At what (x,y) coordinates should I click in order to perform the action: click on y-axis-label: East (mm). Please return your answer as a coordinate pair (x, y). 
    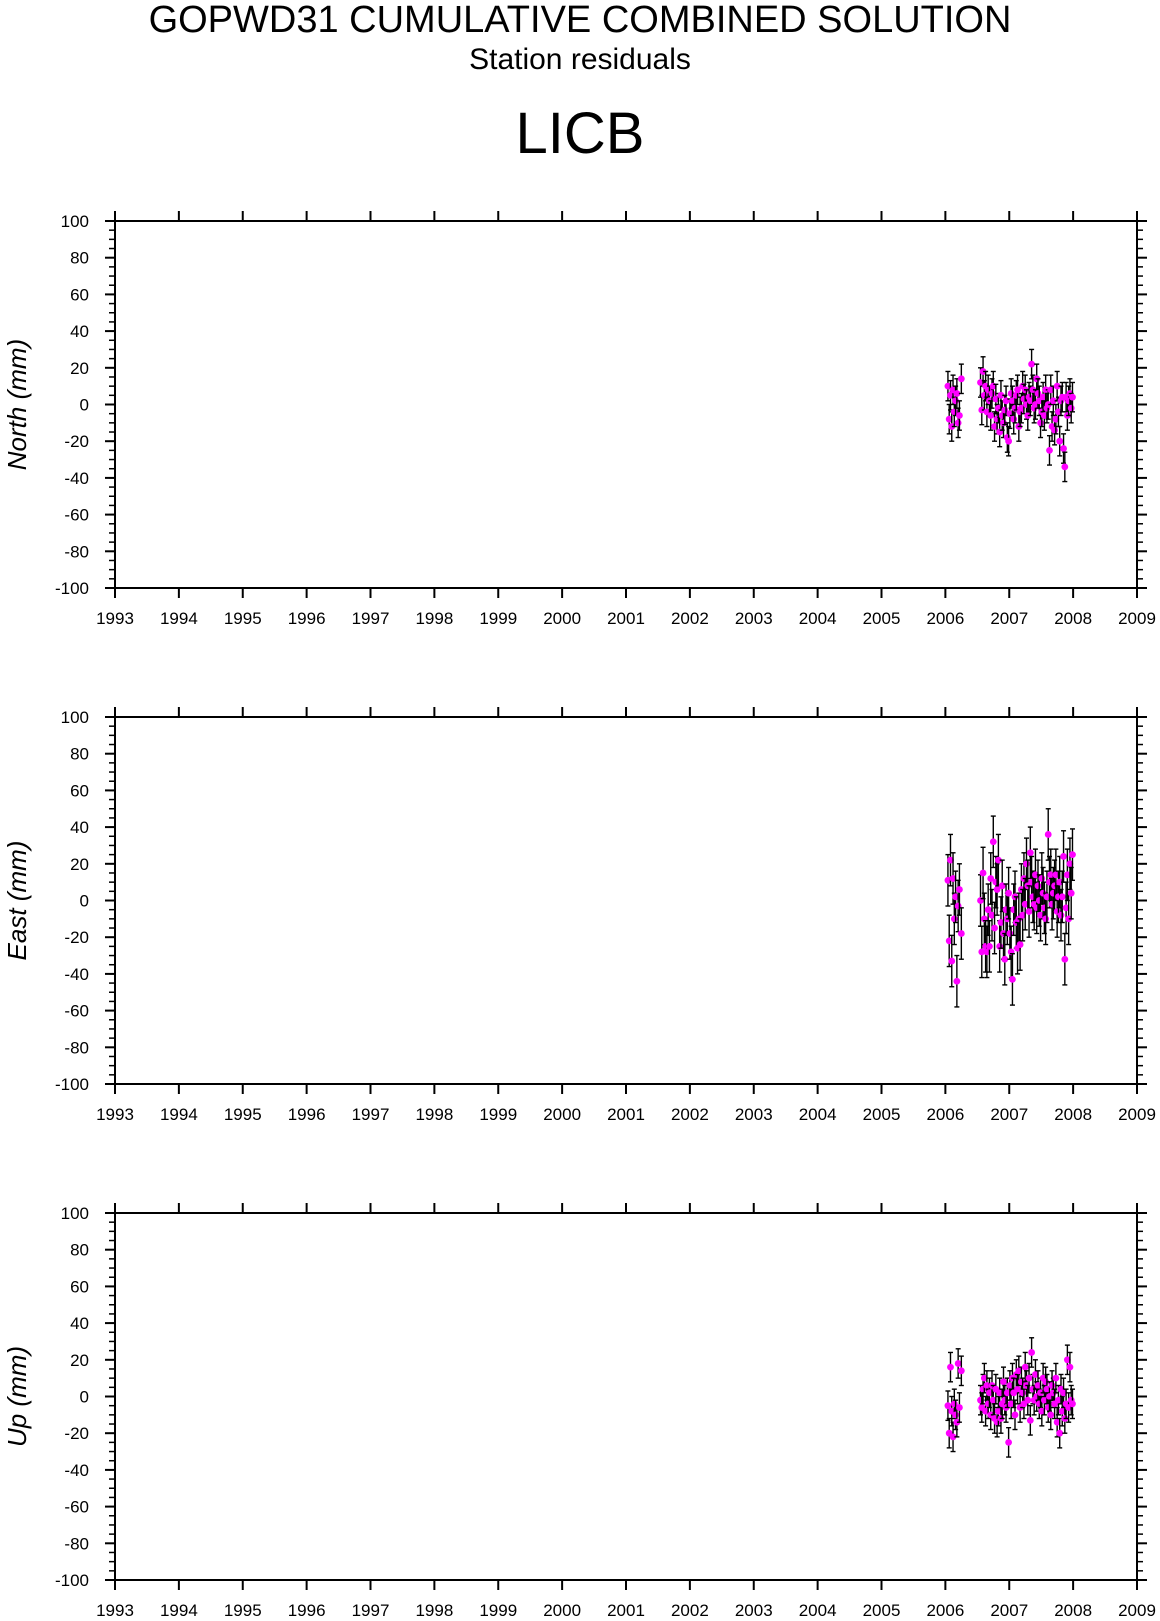
    Looking at the image, I should click on (17, 901).